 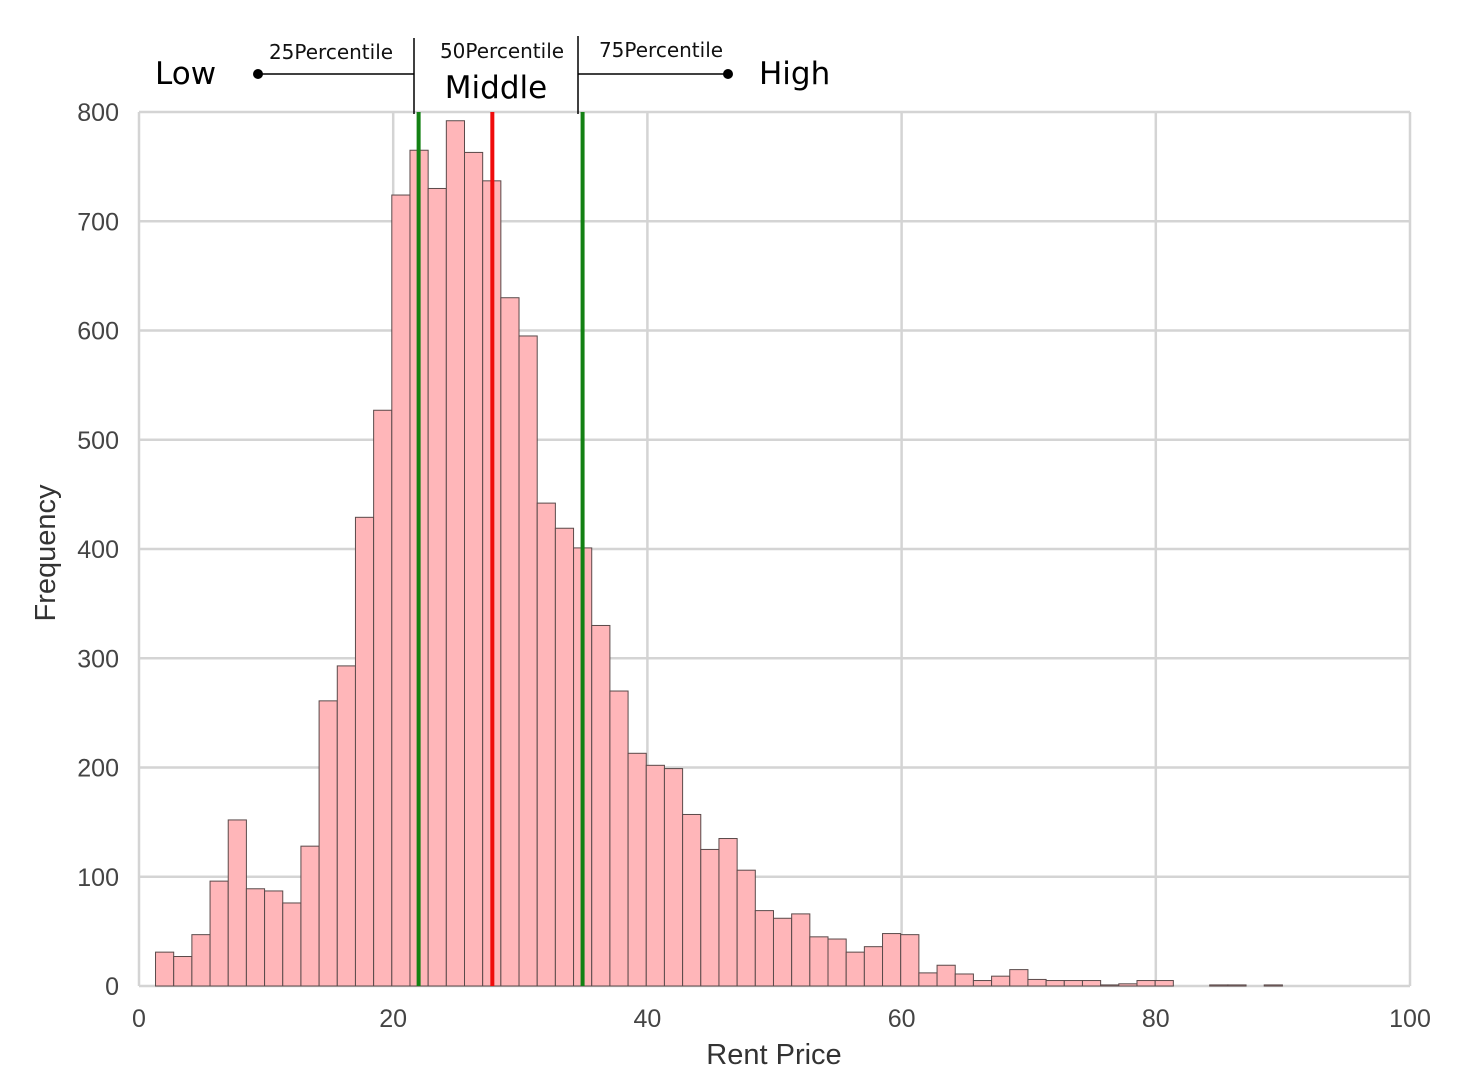 I want to click on high-label: High, so click(x=794, y=74).